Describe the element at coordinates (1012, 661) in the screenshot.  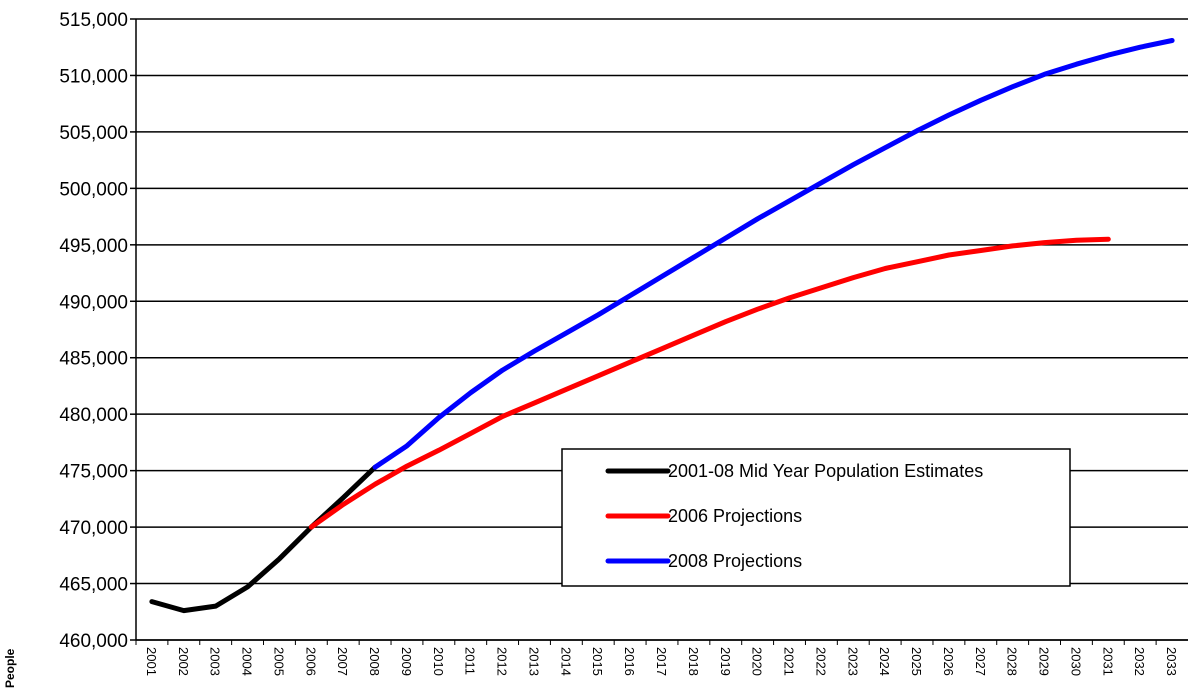
I see `x-tick-label: 2028` at that location.